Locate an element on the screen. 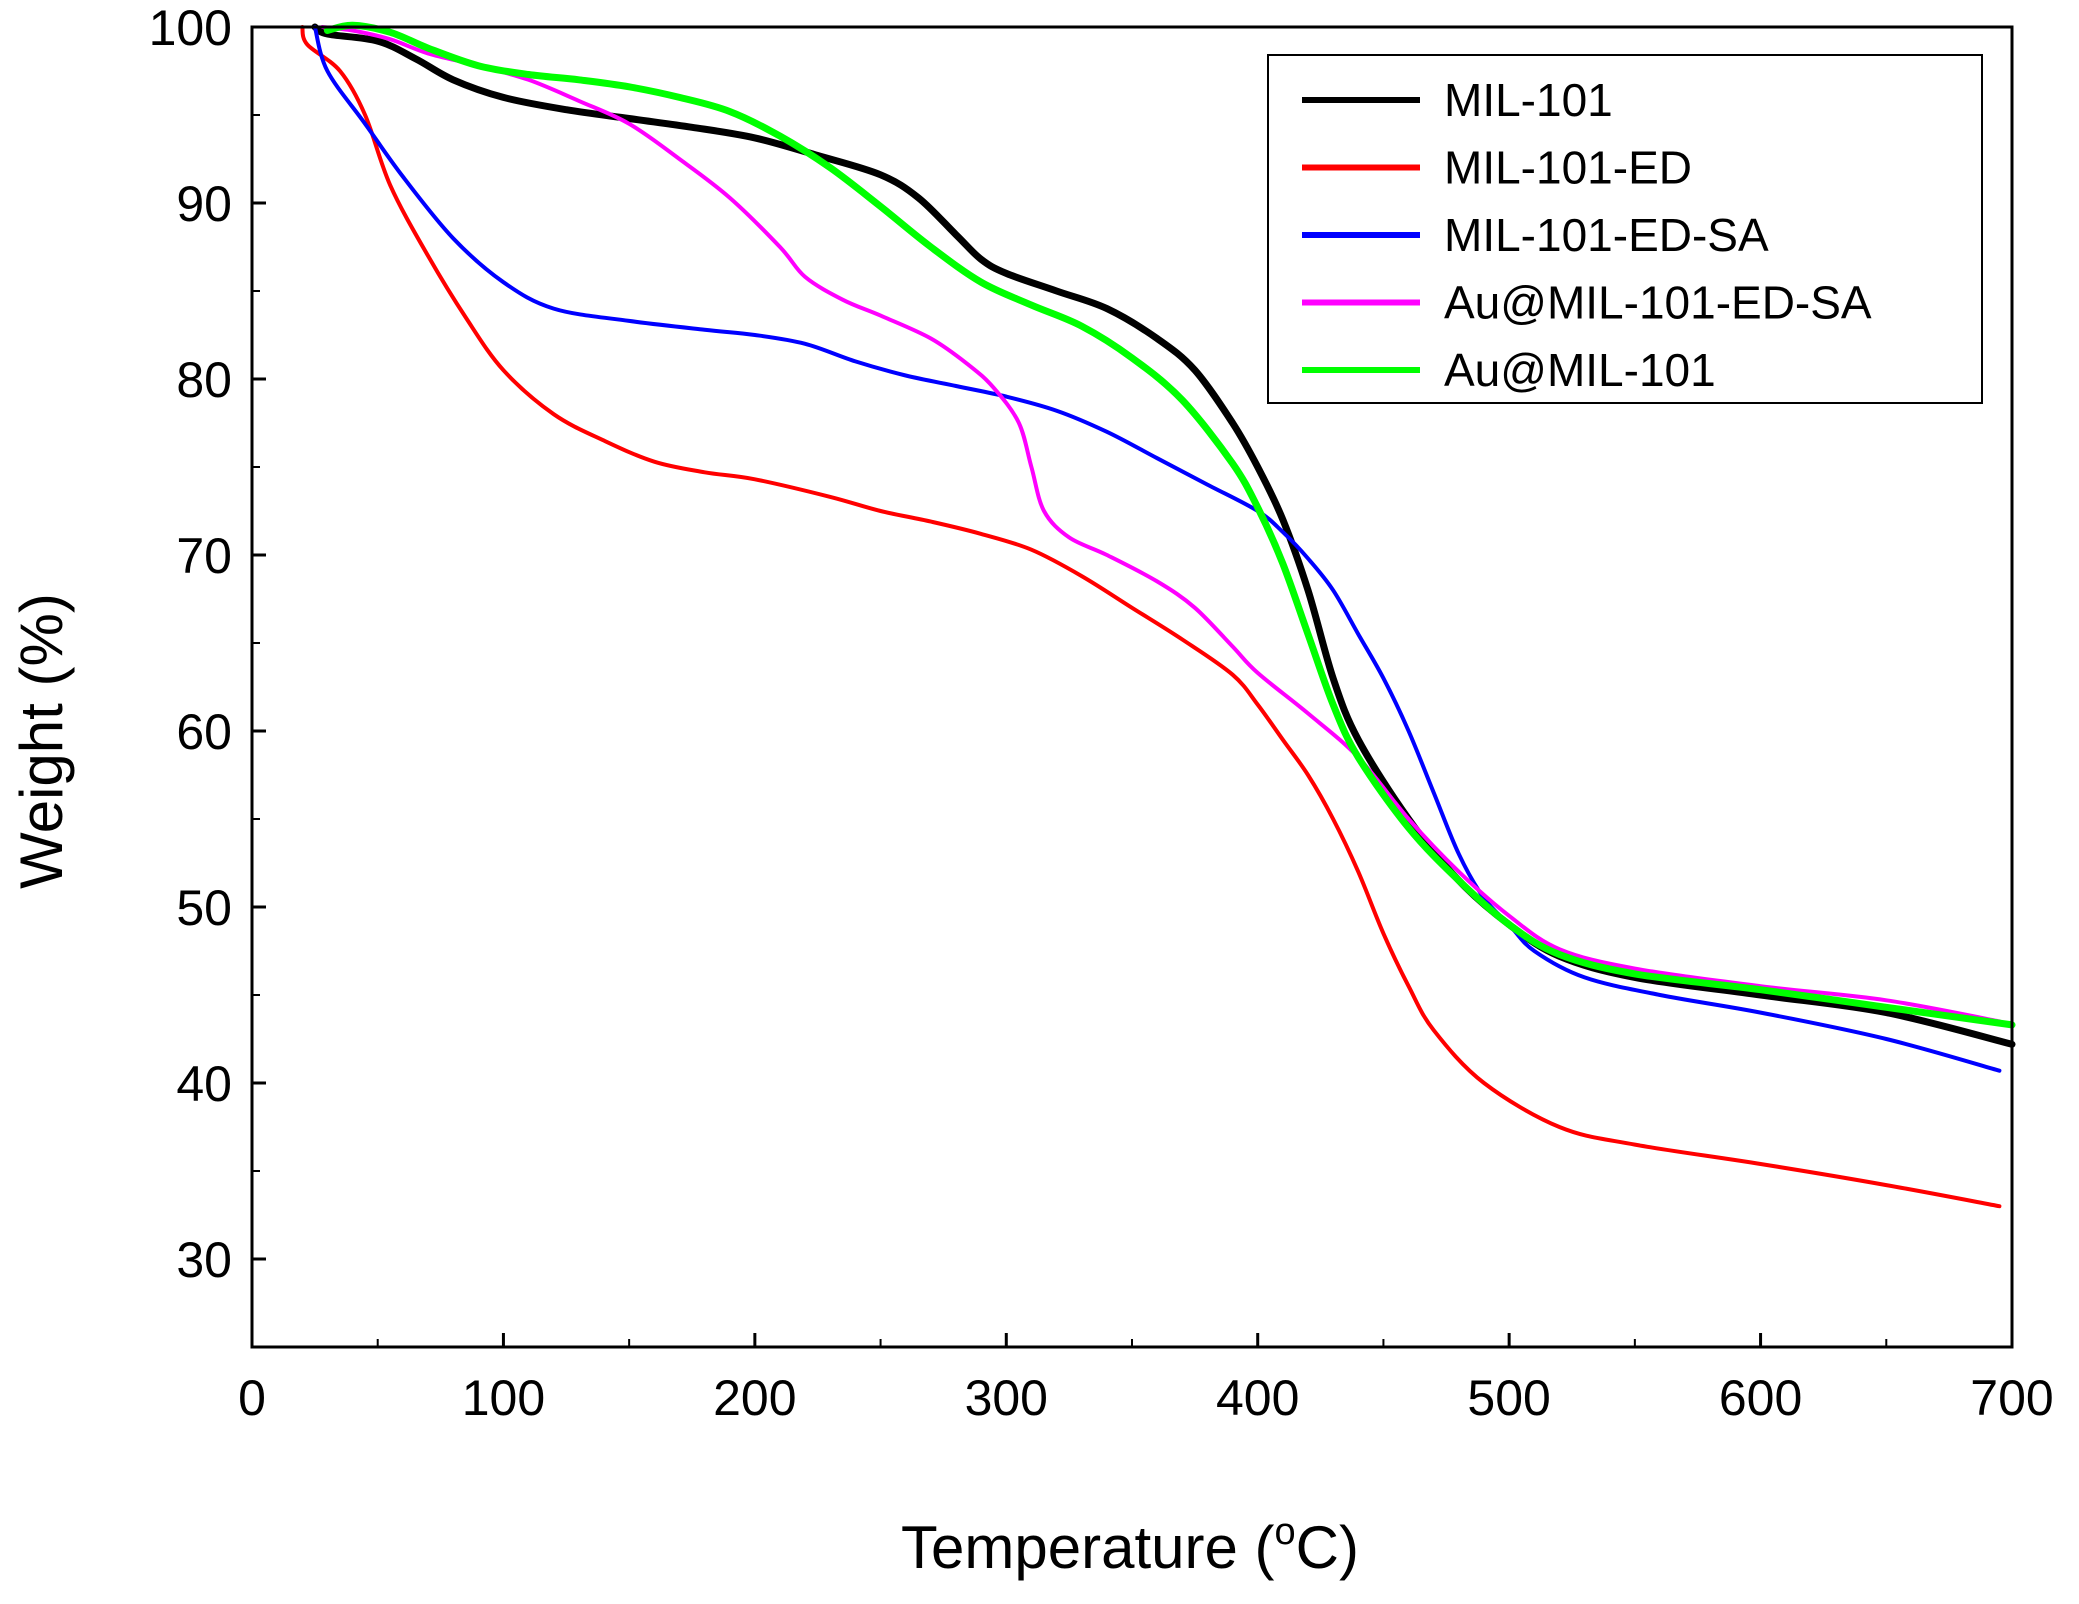  x-tick-label: 300 is located at coordinates (1006, 1398).